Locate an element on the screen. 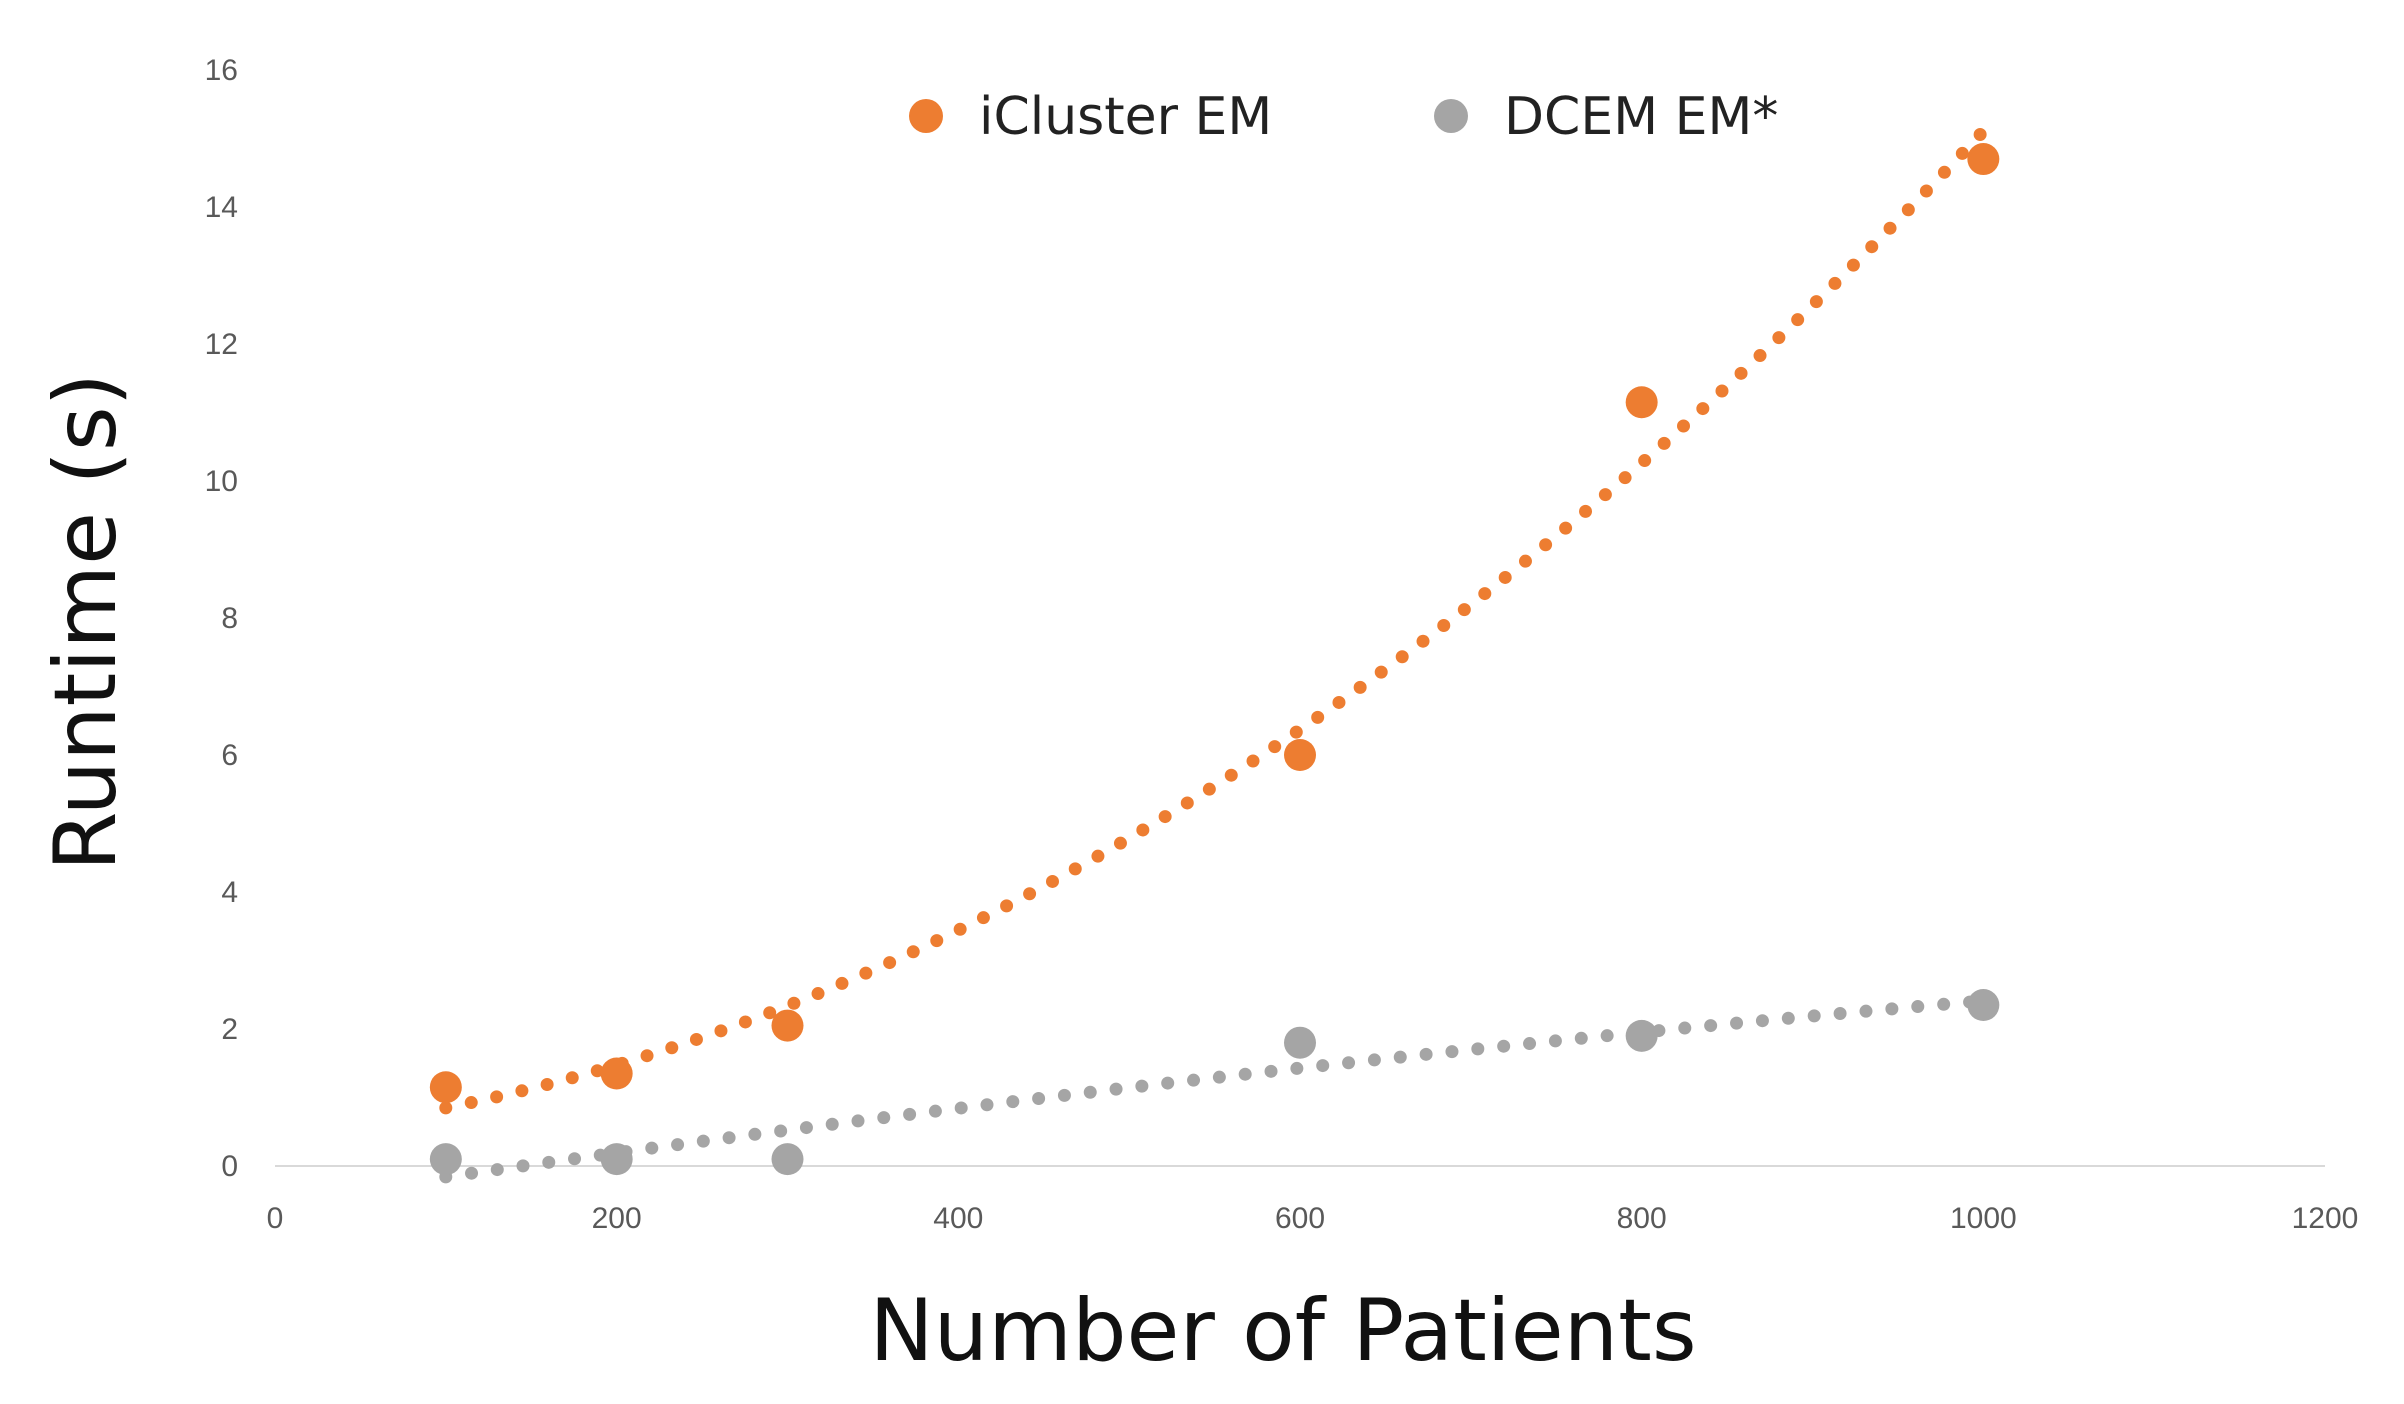  y-tick-label: 6 is located at coordinates (229, 755).